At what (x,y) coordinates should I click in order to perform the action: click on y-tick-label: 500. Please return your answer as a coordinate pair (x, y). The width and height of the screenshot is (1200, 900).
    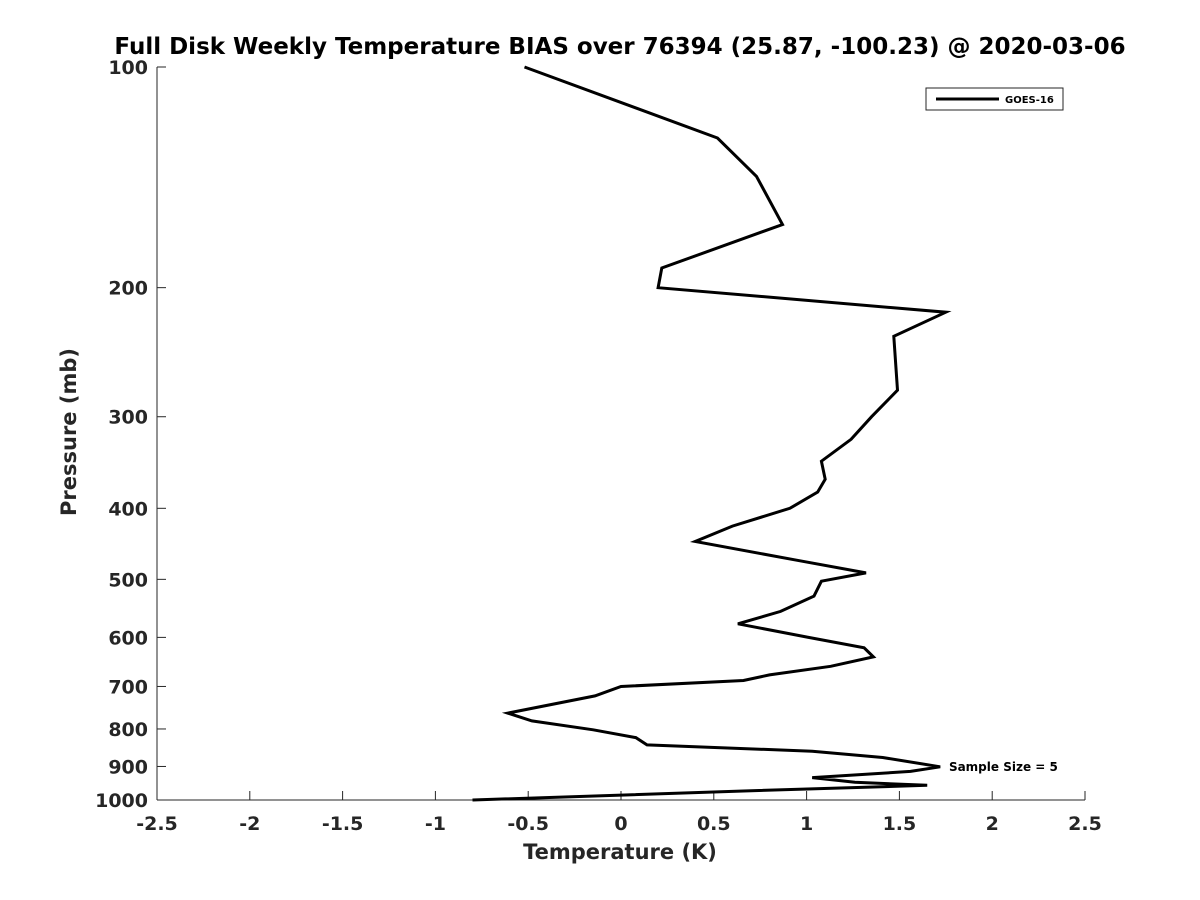
    Looking at the image, I should click on (128, 580).